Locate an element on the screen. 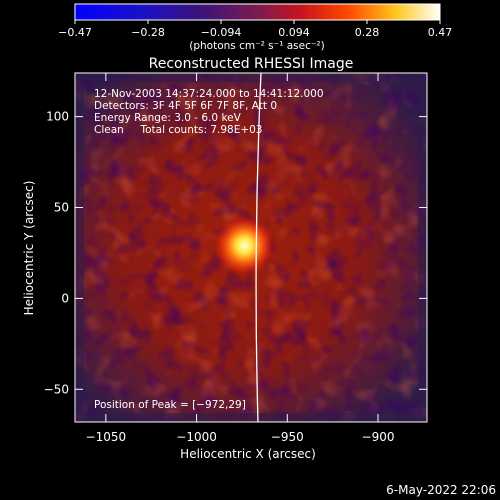  y-tick-label: 0 is located at coordinates (65, 298).